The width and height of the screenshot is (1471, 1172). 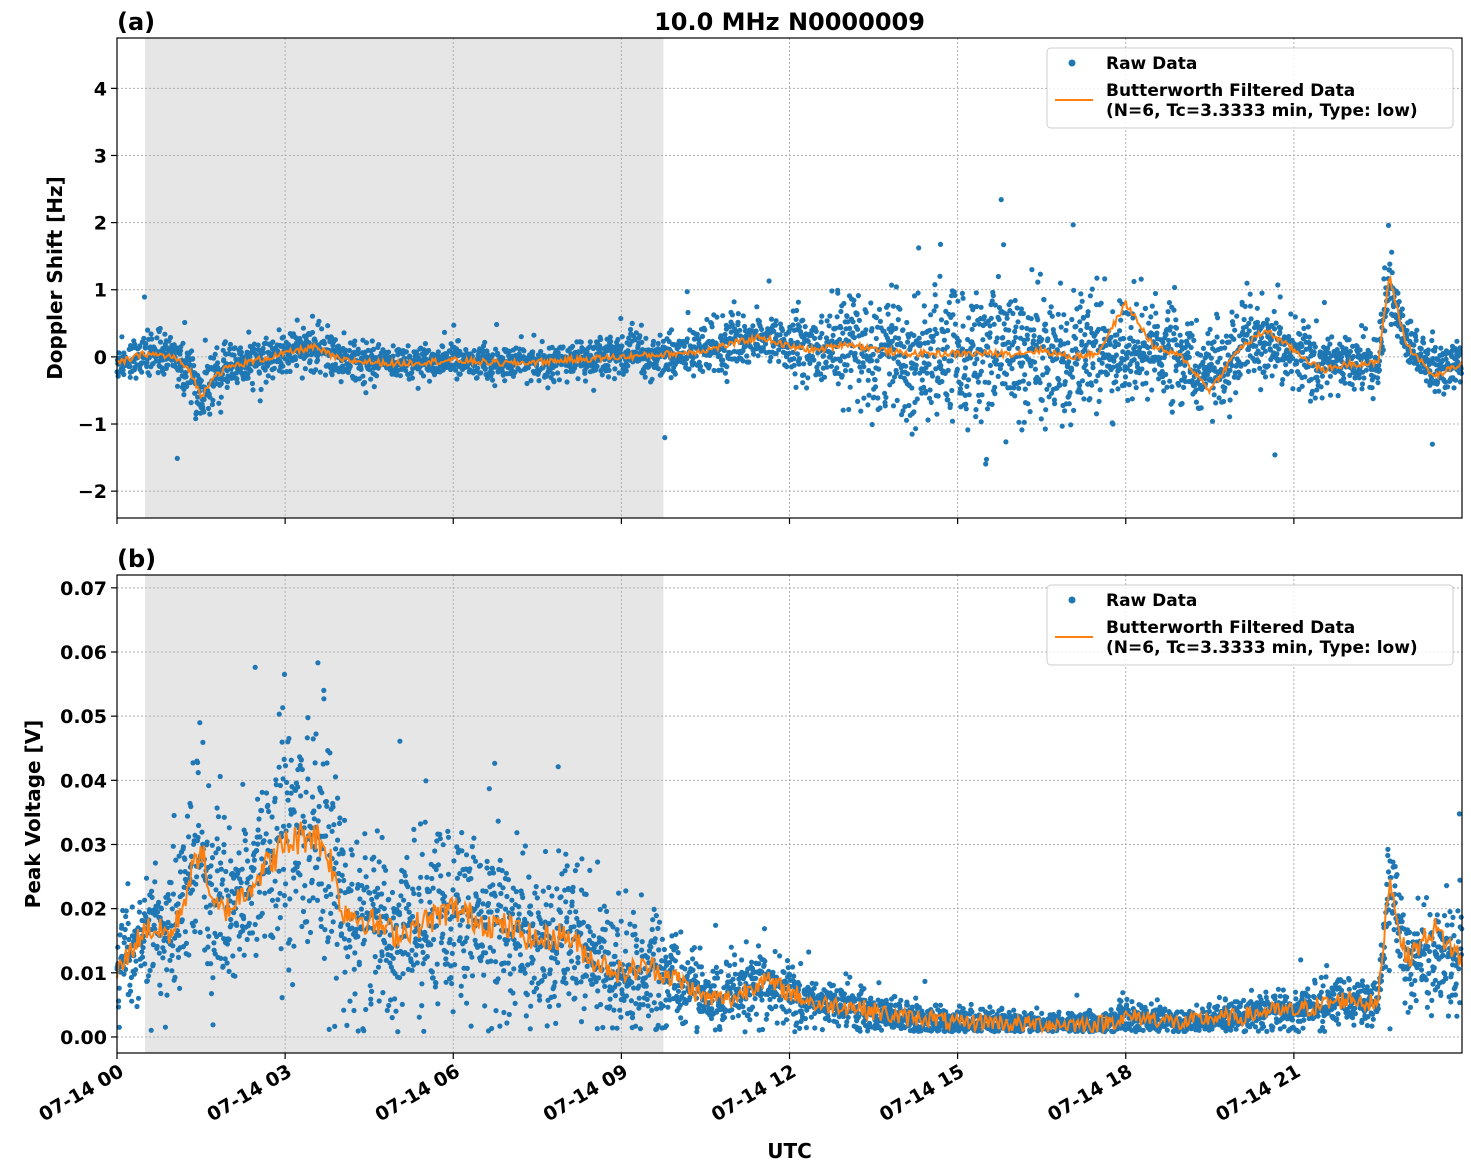 I want to click on legend-filtered-label-a: Butterworth Filtered Data, so click(x=1230, y=91).